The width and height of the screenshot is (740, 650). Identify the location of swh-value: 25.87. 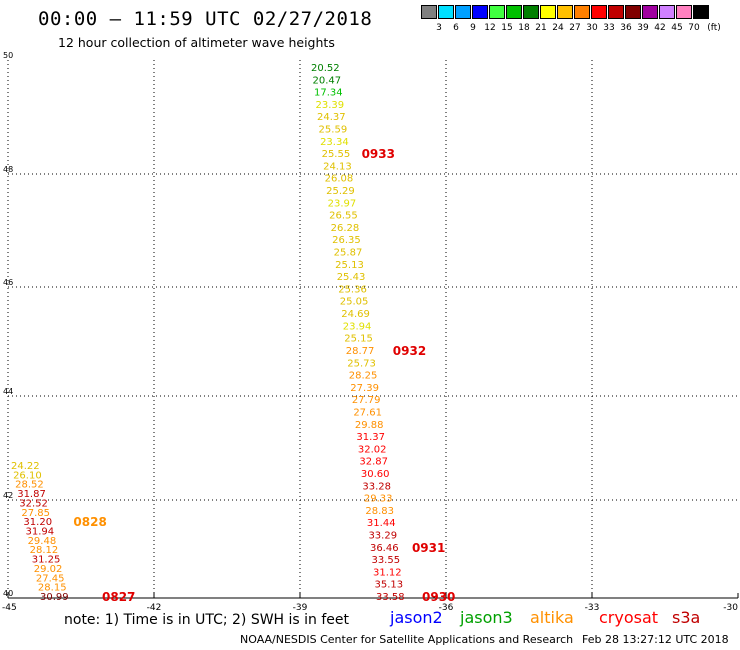
(348, 253).